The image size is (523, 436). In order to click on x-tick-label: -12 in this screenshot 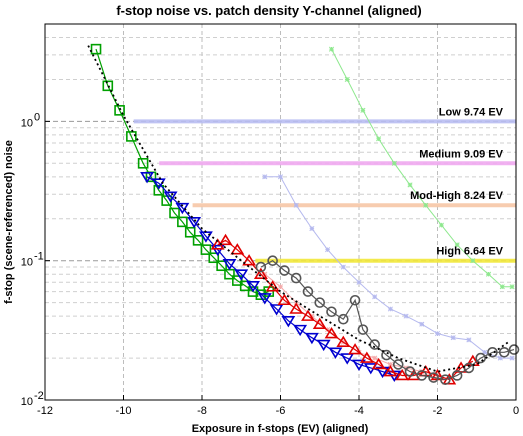, I will do `click(45, 411)`.